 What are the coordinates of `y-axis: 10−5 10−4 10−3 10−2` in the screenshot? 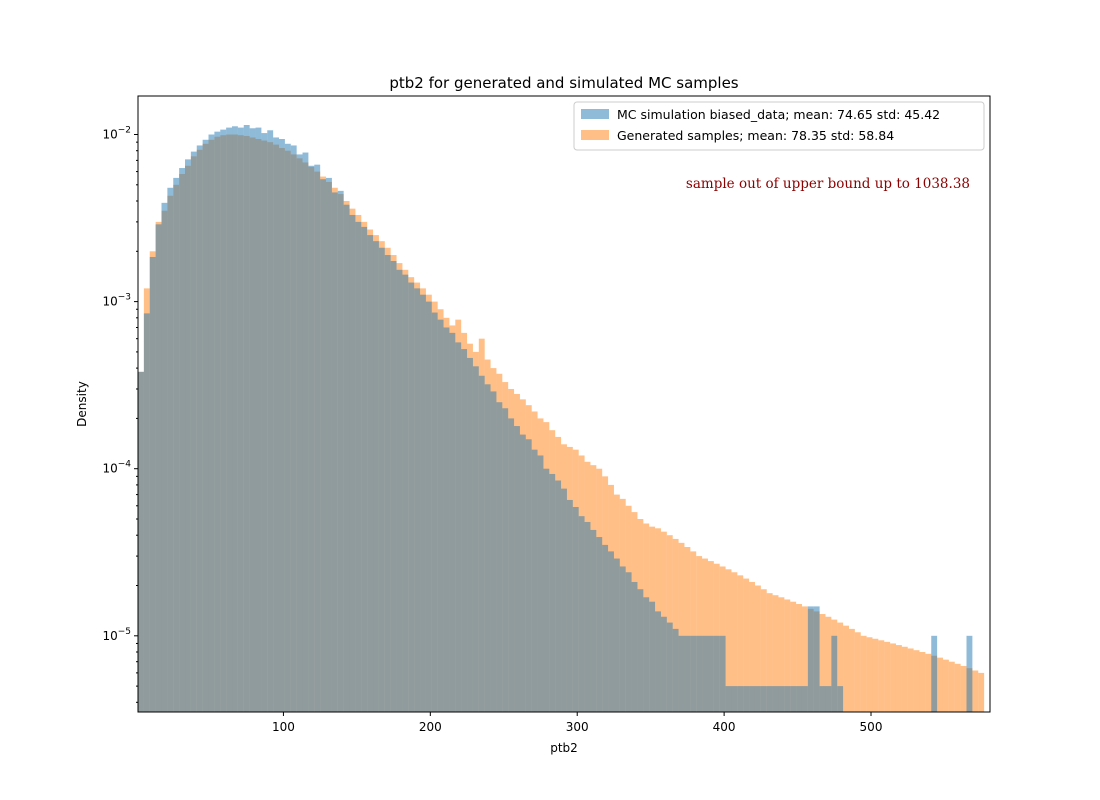 It's located at (120, 414).